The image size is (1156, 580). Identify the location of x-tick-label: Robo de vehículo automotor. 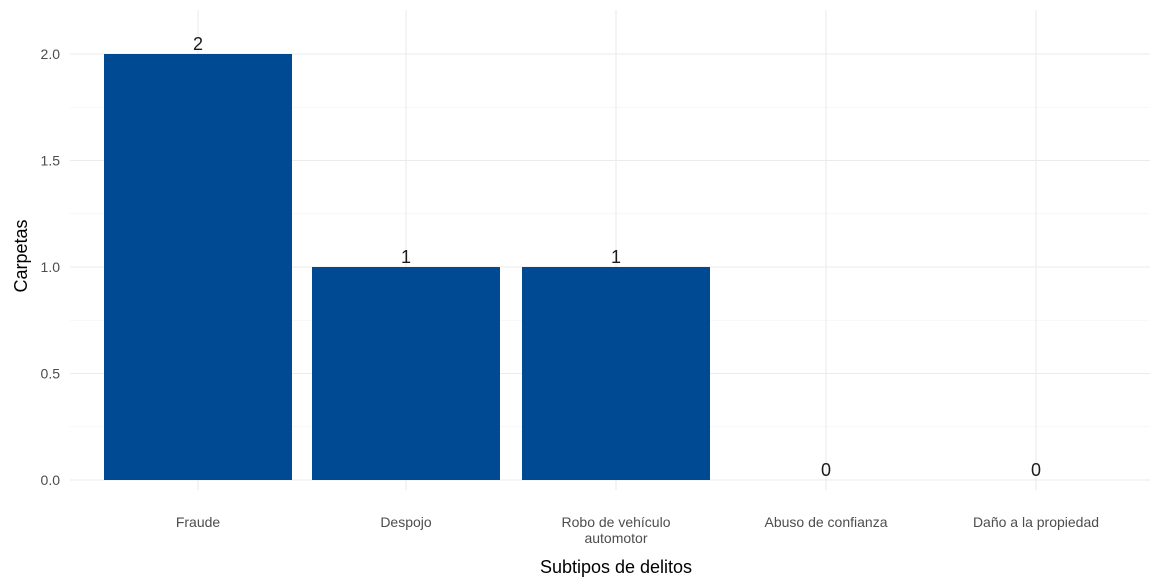
(616, 530).